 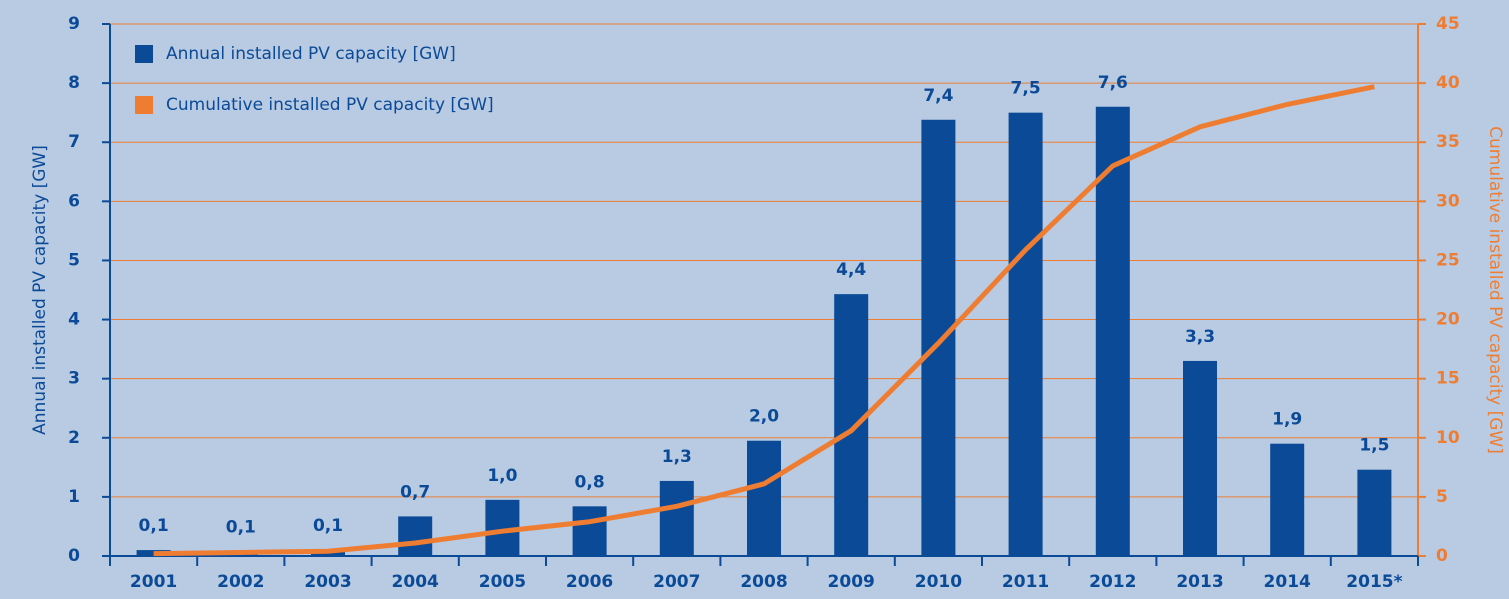 I want to click on legend-label: Cumulative installed PV capacity [GW], so click(x=330, y=105).